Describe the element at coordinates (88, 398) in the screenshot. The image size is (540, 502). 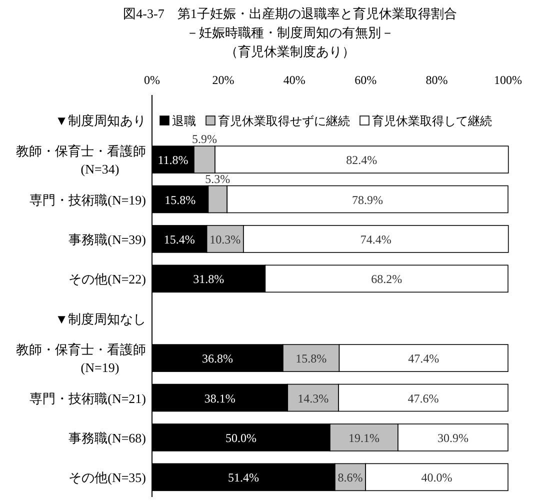
I see `y-tick-label: 専門・技術職(N=21)` at that location.